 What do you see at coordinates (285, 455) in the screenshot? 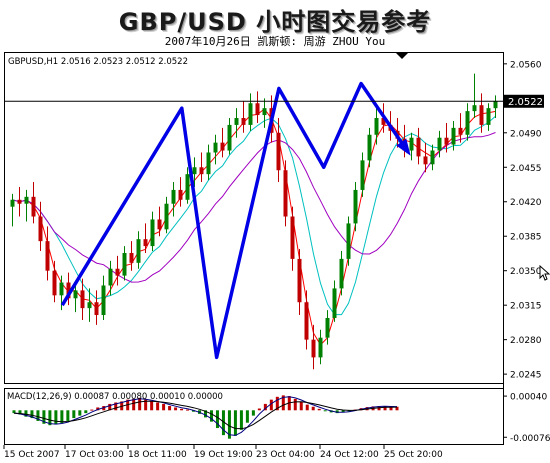
I see `time-tick-label: 23 Oct 04:00` at bounding box center [285, 455].